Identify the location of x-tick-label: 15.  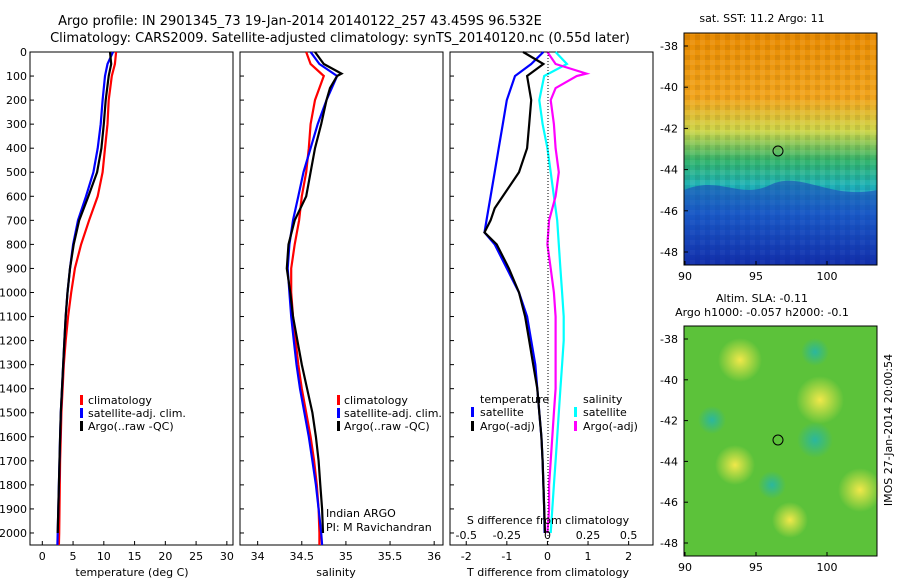
(135, 556).